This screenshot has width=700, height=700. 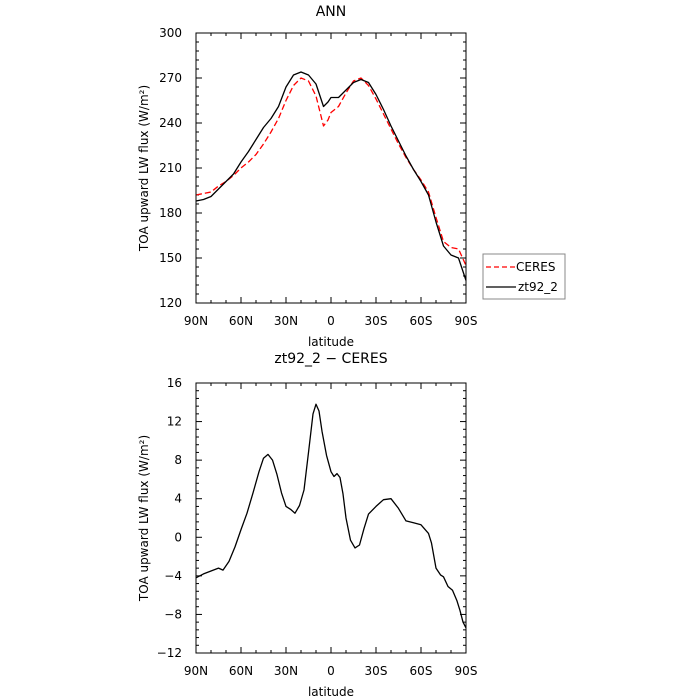 What do you see at coordinates (538, 287) in the screenshot?
I see `legend-label-zt92: zt92_2` at bounding box center [538, 287].